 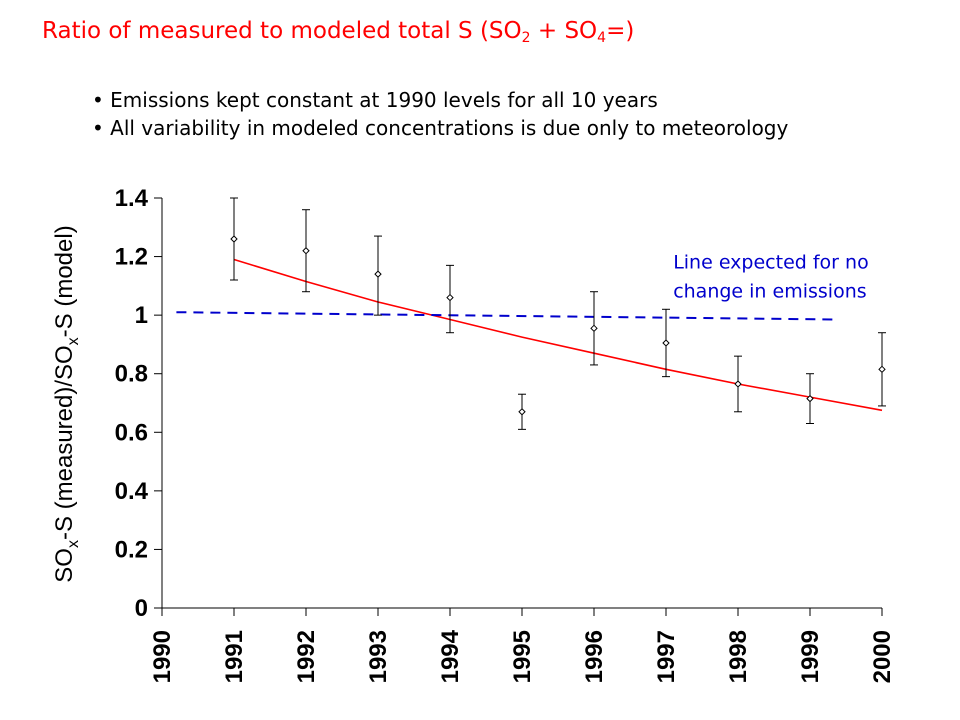 What do you see at coordinates (141, 608) in the screenshot?
I see `y-tick-label: 0` at bounding box center [141, 608].